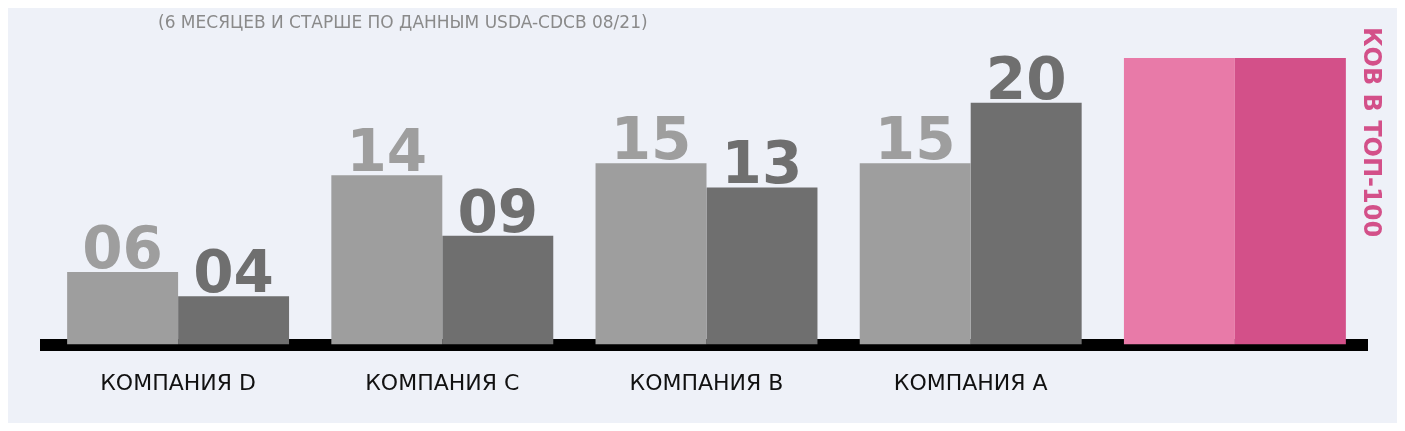  Describe the element at coordinates (178, 382) in the screenshot. I see `x-tick-label: КОМПАНИЯ D` at that location.